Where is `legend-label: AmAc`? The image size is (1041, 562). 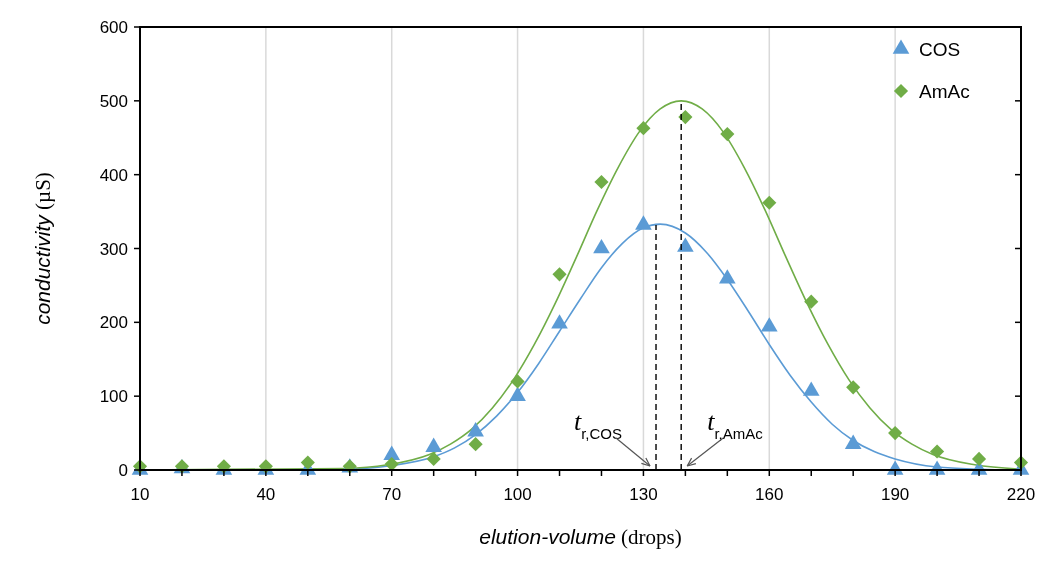
legend-label: AmAc is located at coordinates (944, 91).